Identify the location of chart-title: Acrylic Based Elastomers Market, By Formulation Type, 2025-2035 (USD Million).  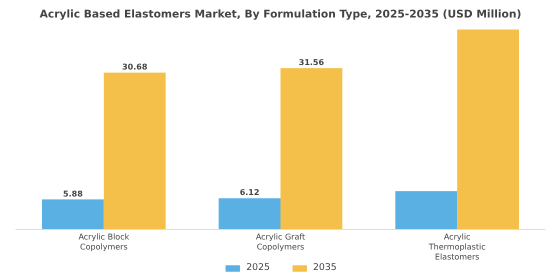
(281, 14).